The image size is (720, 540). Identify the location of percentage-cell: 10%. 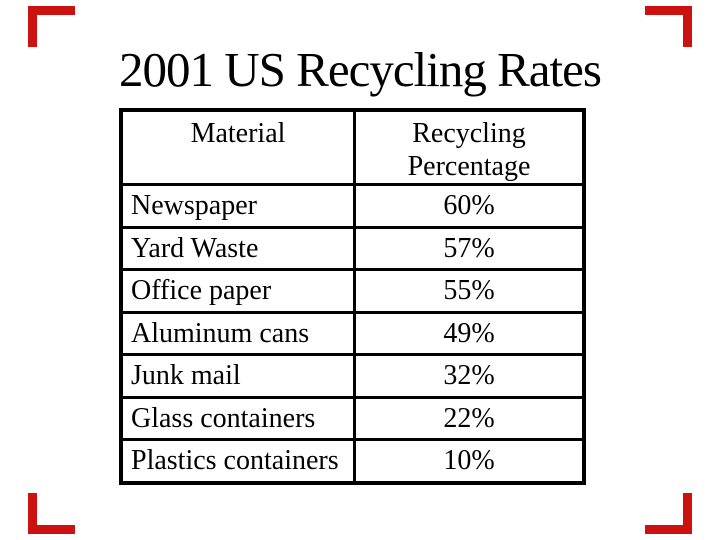
(469, 461).